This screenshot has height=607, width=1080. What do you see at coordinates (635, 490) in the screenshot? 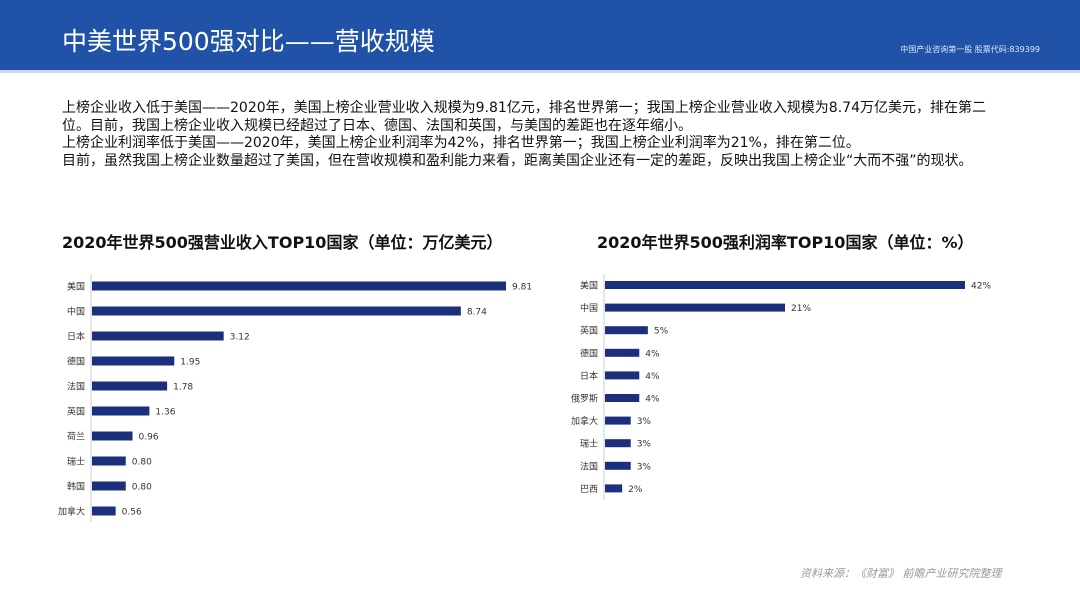
I see `value-label: 2%` at bounding box center [635, 490].